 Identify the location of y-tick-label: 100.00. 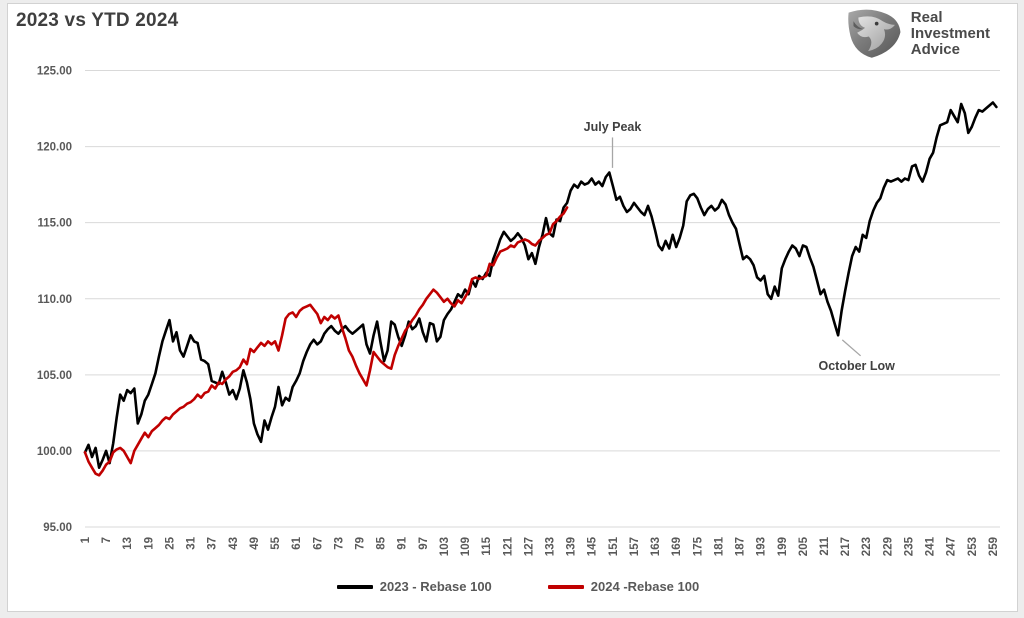
(54, 452).